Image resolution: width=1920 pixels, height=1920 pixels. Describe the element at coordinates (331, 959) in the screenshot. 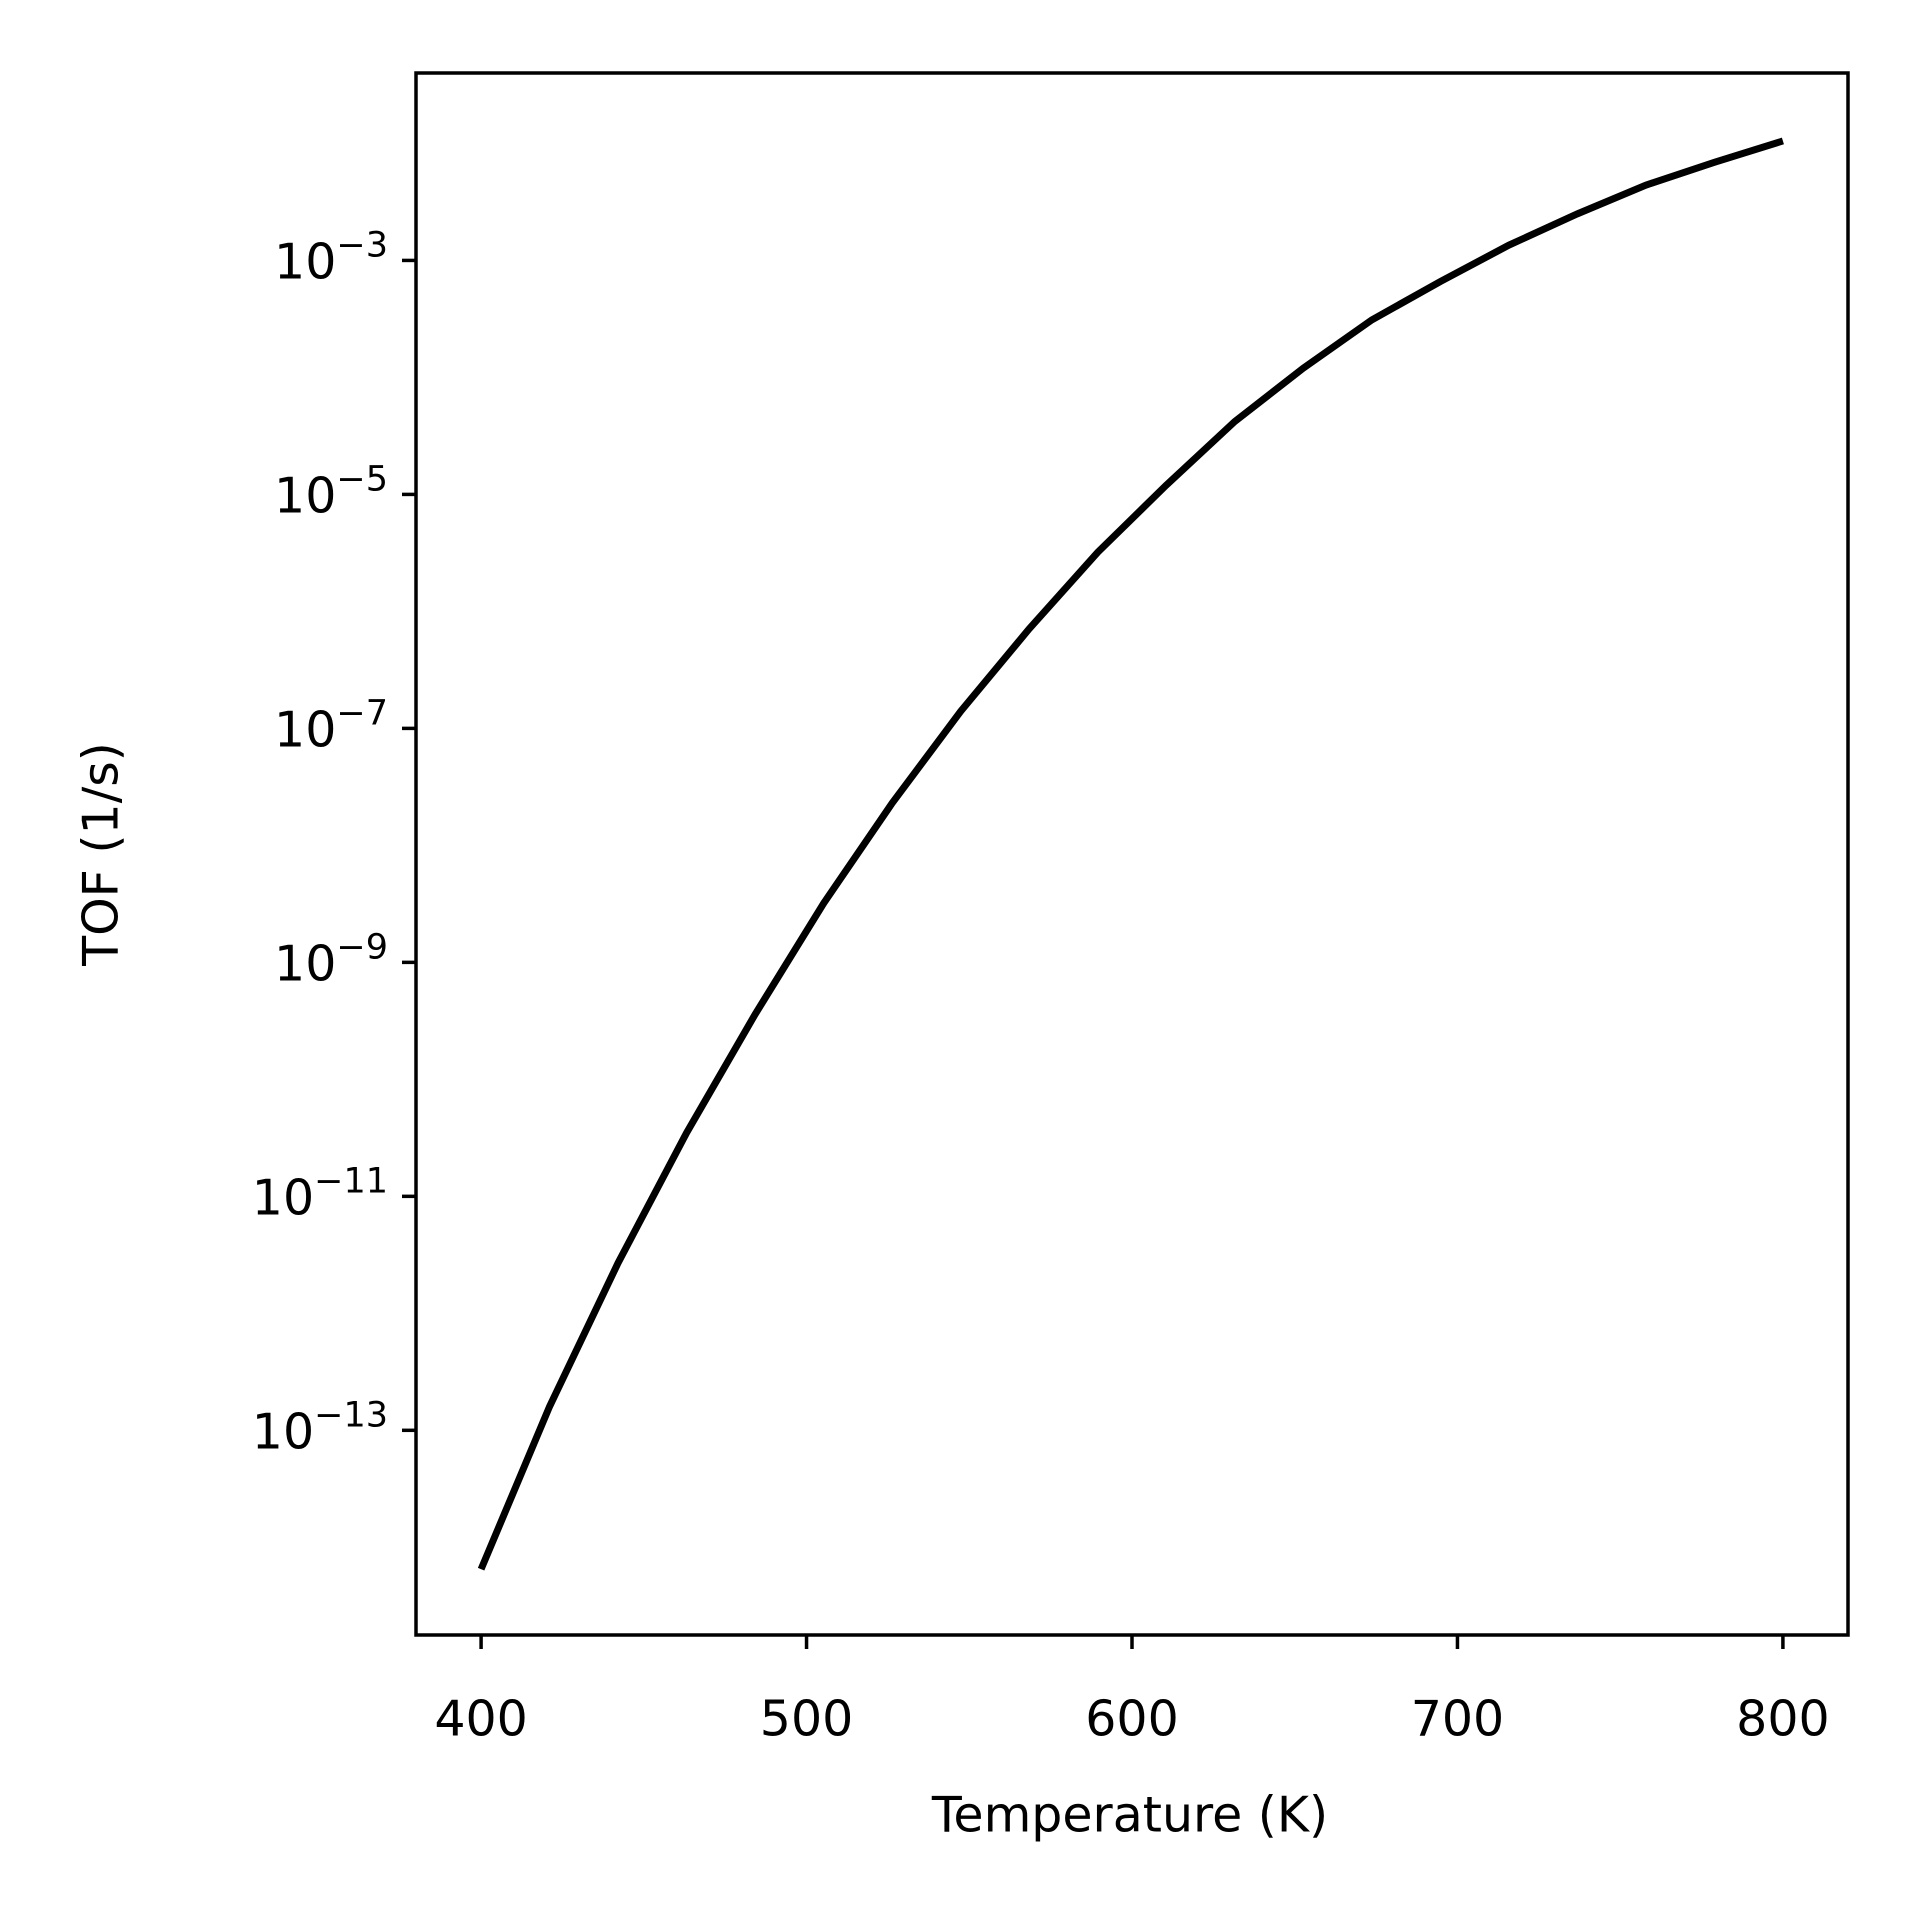

I see `y-tick-label: 10⁻⁹` at that location.